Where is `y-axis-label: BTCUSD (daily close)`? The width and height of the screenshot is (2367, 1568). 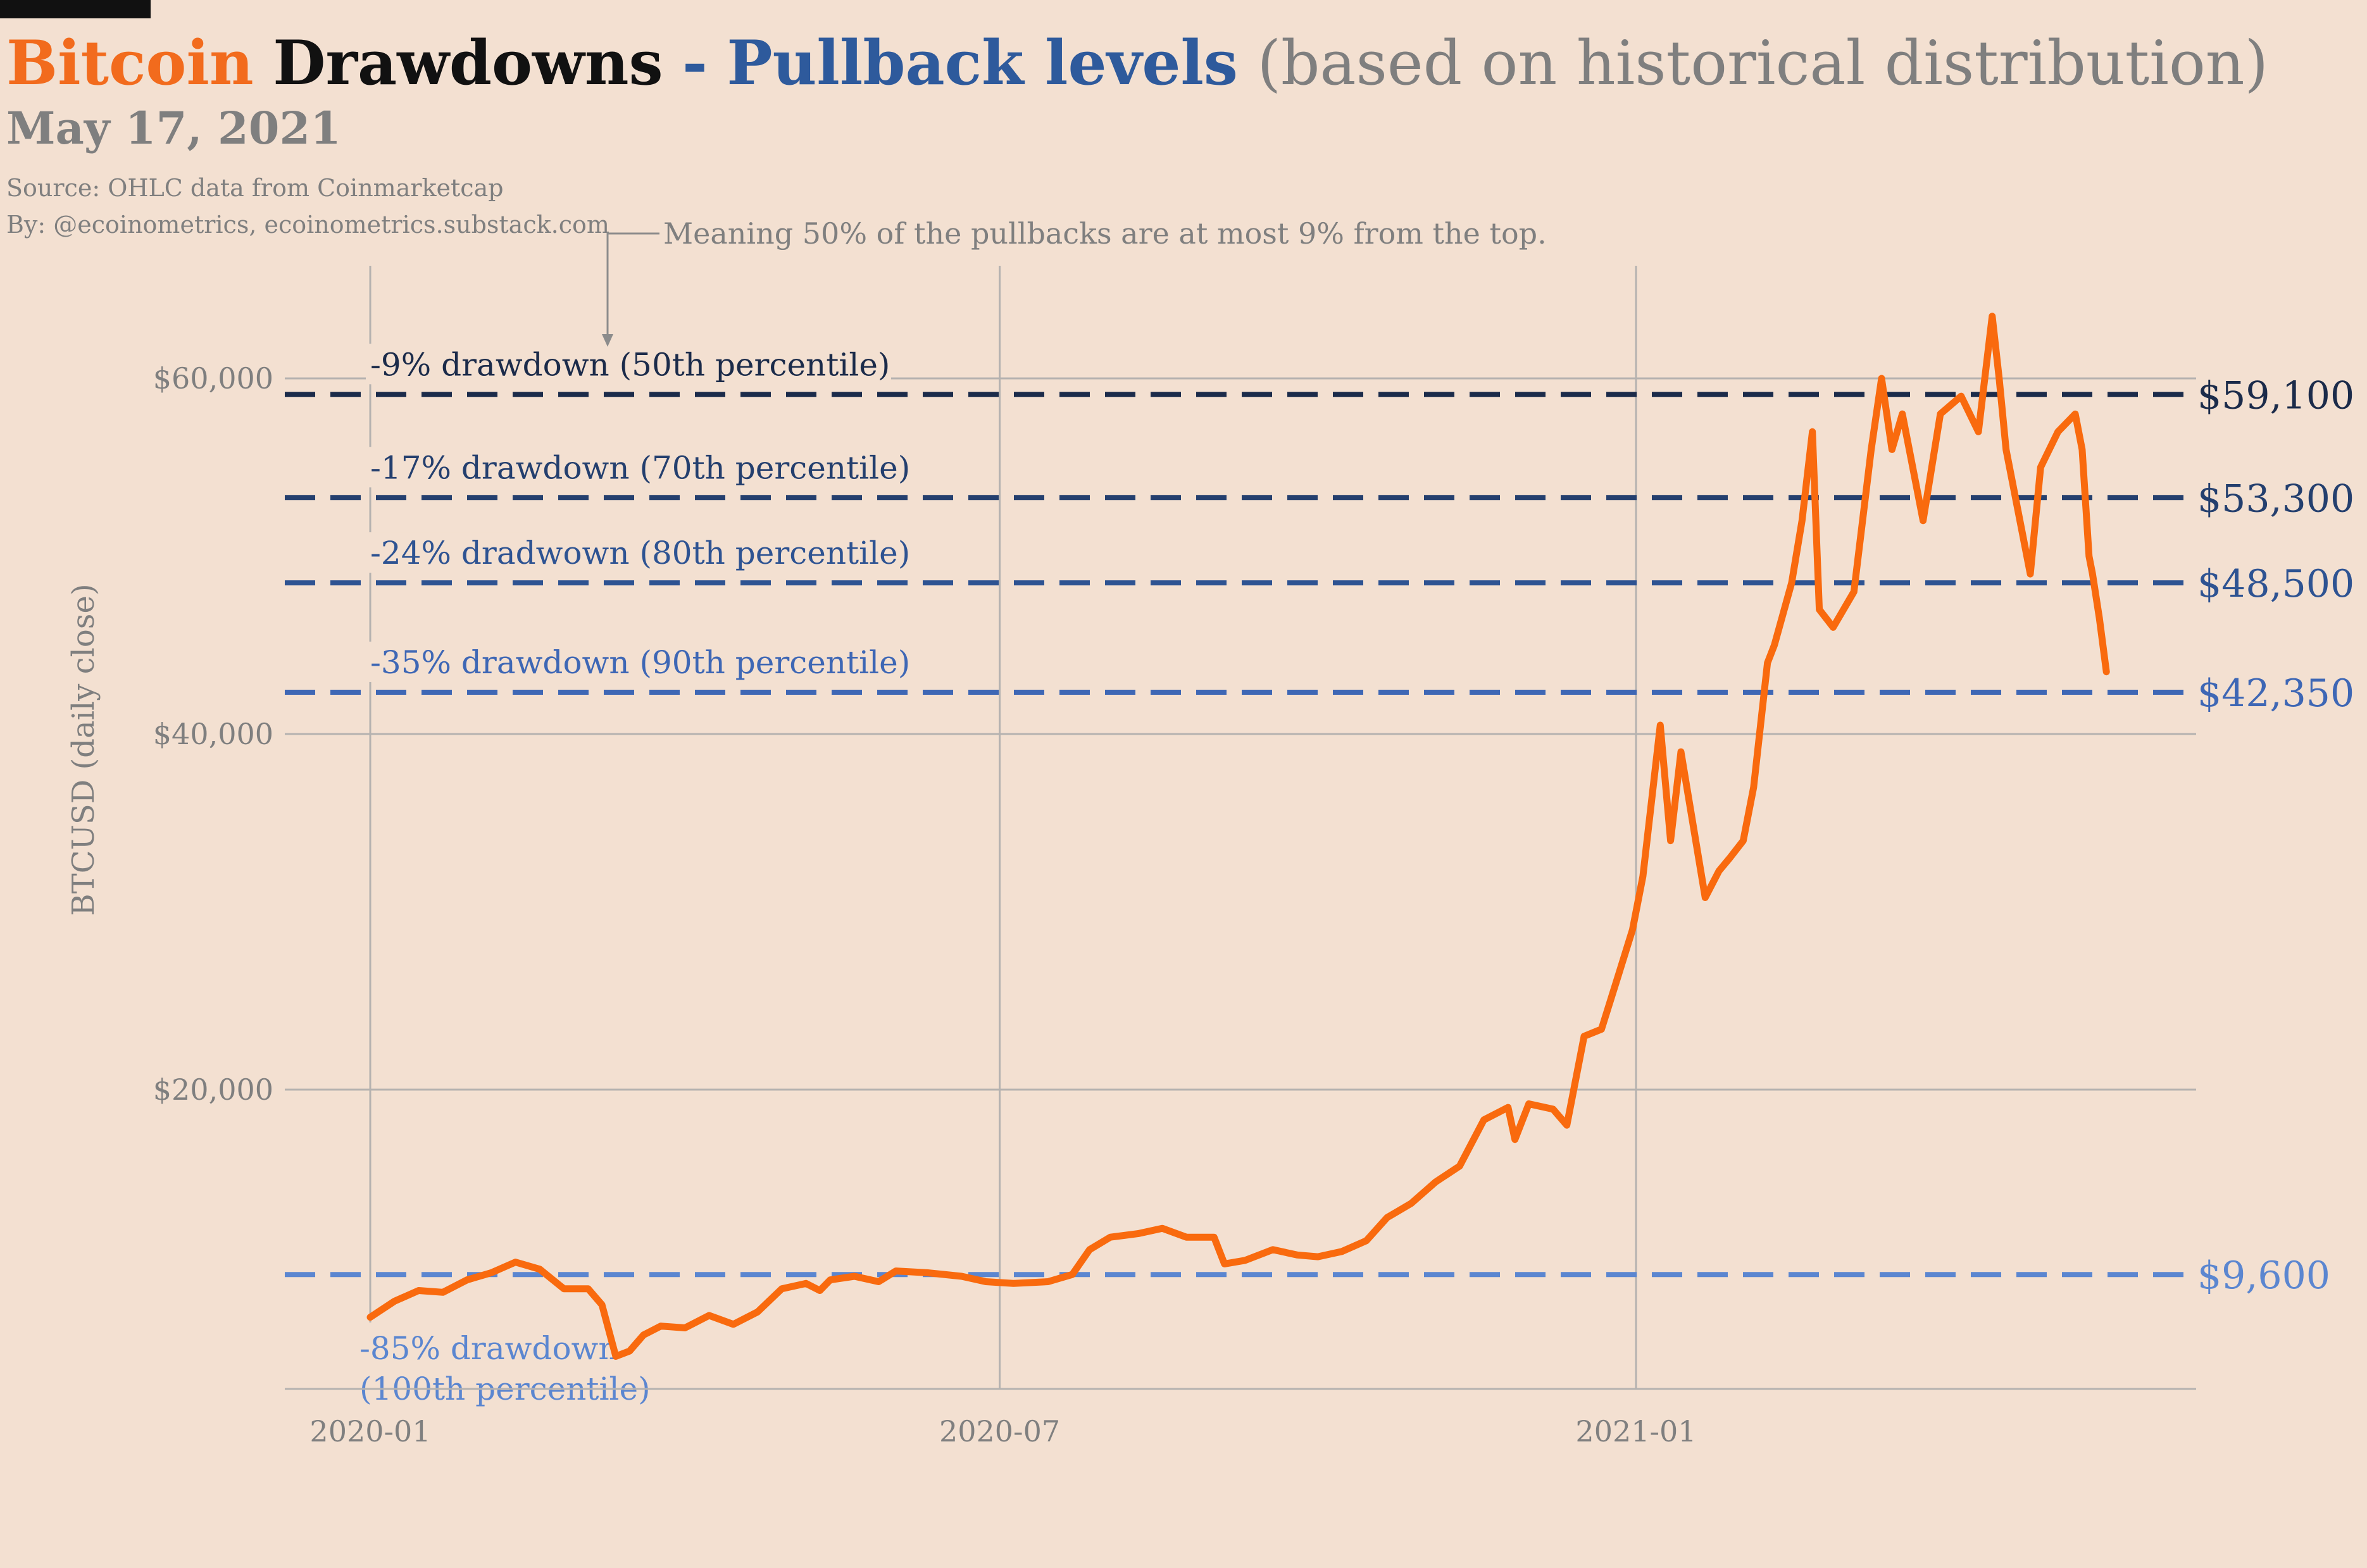
y-axis-label: BTCUSD (daily close) is located at coordinates (83, 749).